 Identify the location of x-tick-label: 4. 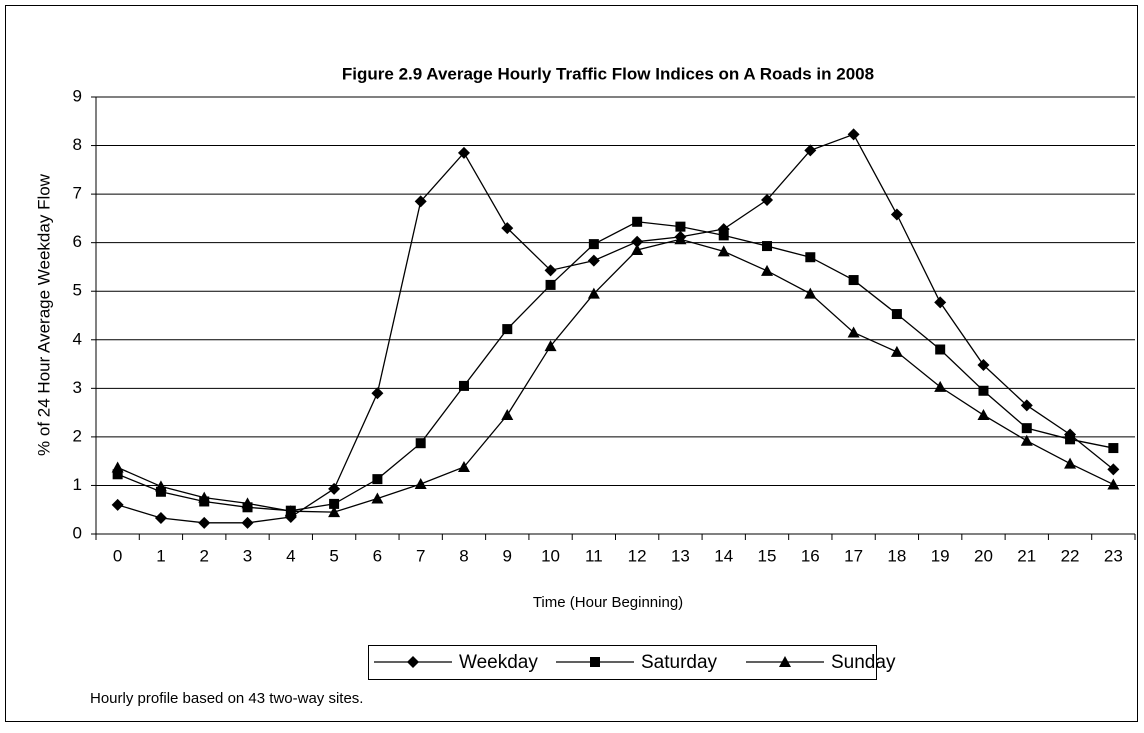
(290, 555).